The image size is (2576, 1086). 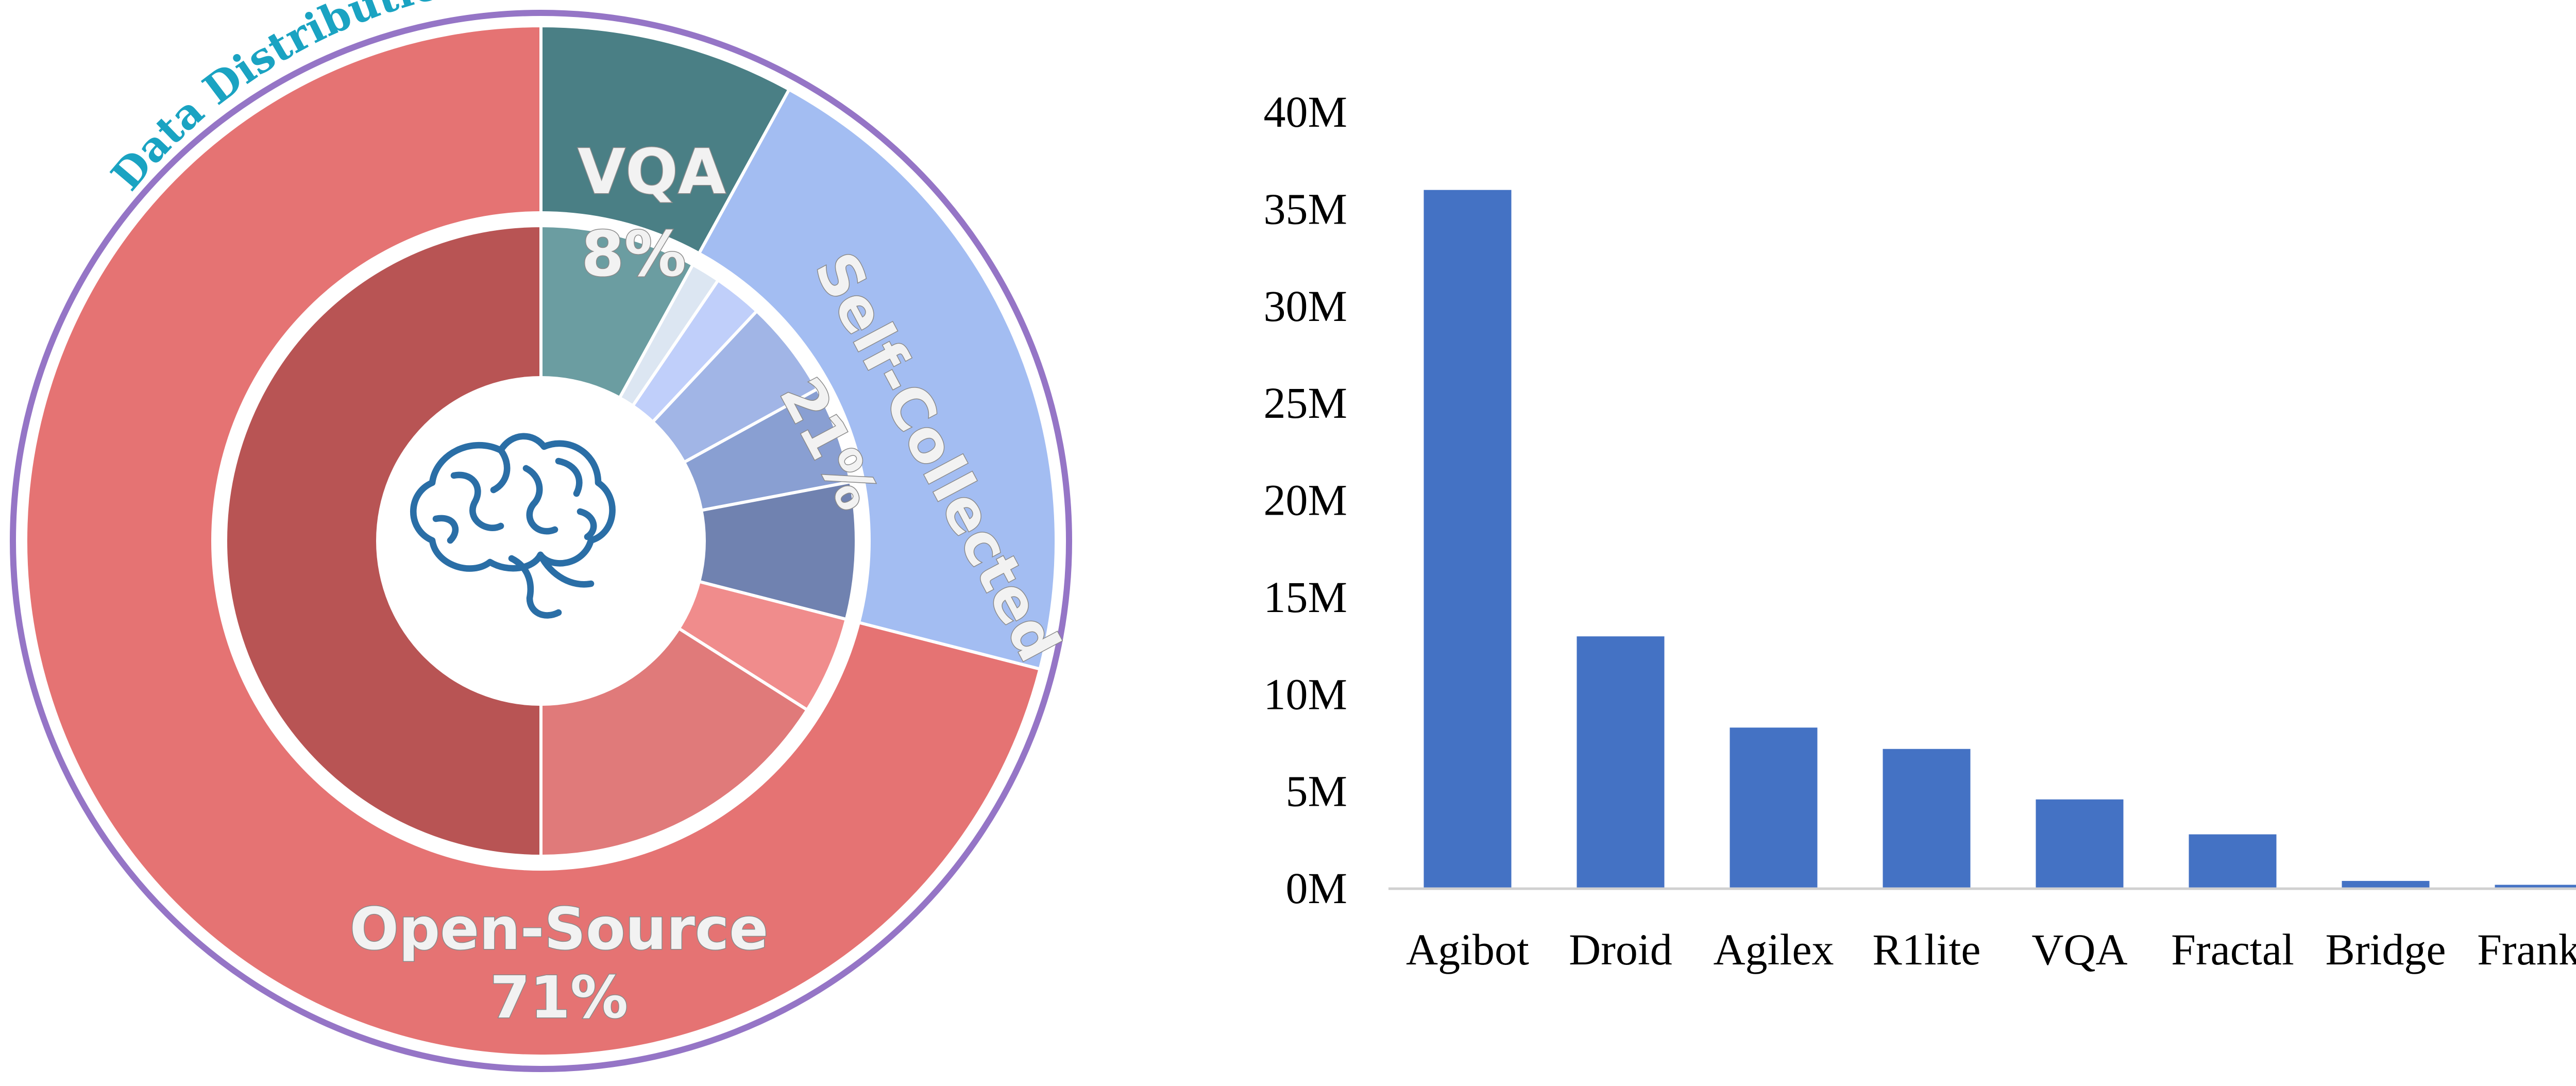 What do you see at coordinates (1316, 888) in the screenshot?
I see `y-tick-label: 0M` at bounding box center [1316, 888].